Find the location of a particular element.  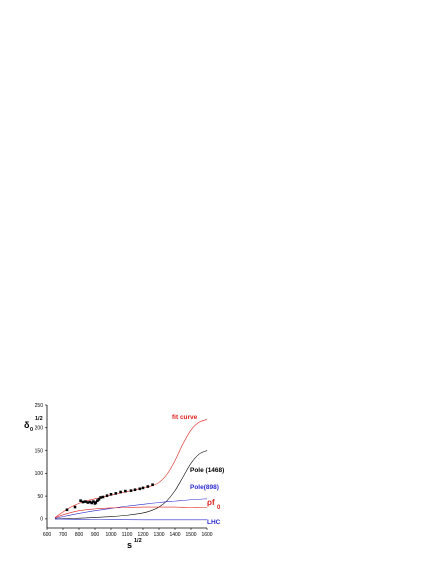

plot-area is located at coordinates (125, 466).